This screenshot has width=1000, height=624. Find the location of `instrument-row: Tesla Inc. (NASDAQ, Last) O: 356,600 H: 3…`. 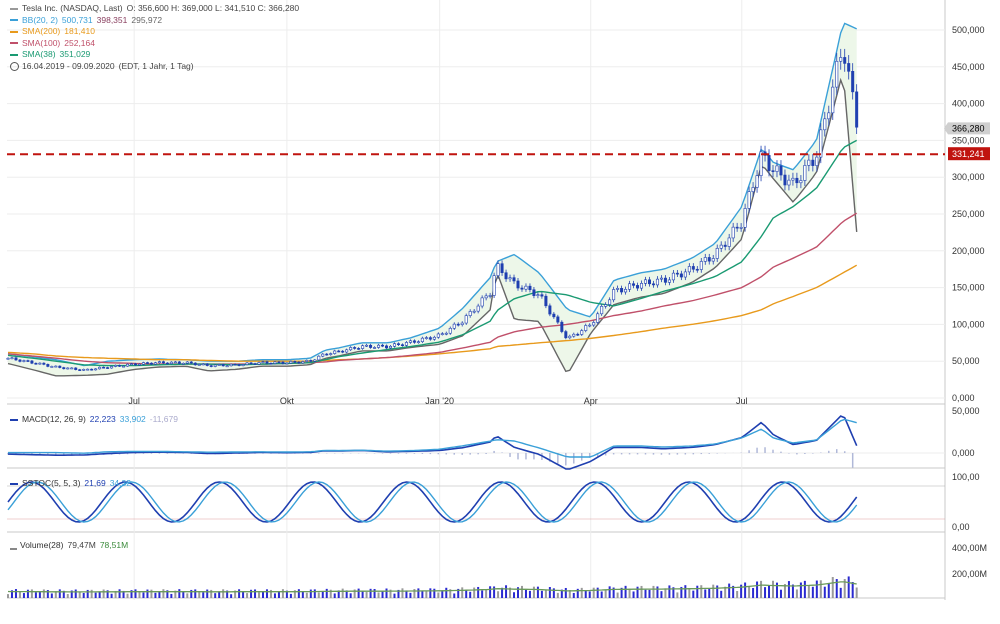

instrument-row: Tesla Inc. (NASDAQ, Last) O: 356,600 H: 3… is located at coordinates (154, 9).